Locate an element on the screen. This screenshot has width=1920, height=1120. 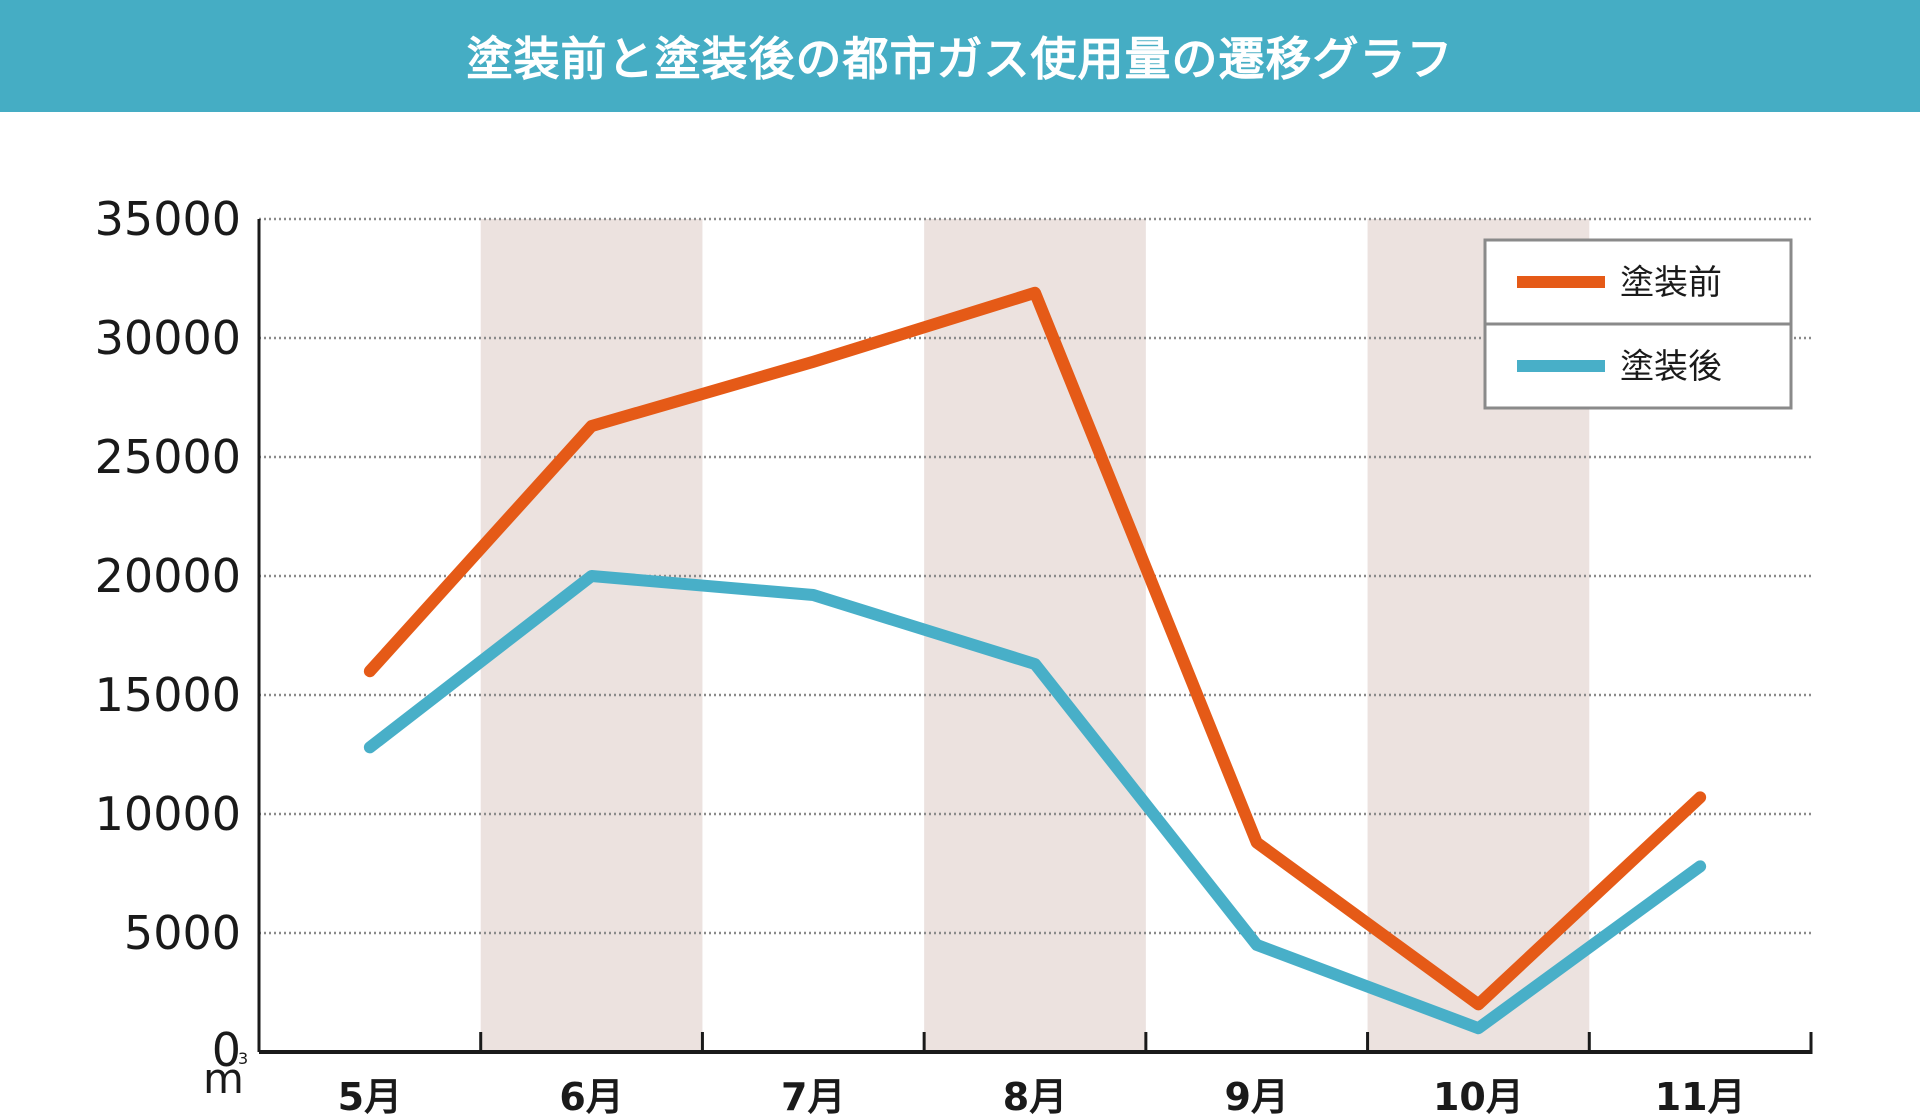
x-tick-label: 8月 is located at coordinates (1035, 1097).